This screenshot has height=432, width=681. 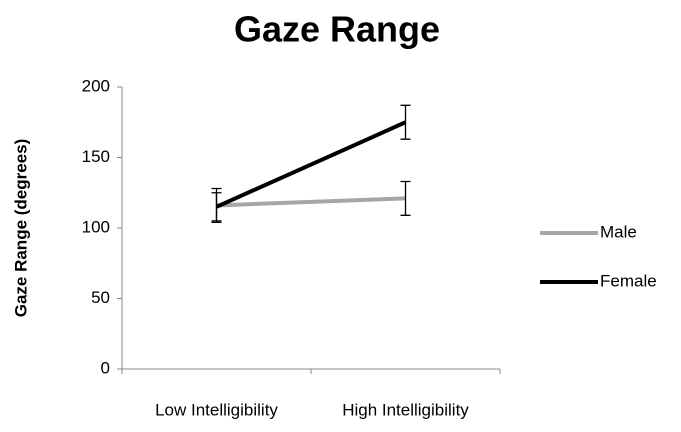 What do you see at coordinates (96, 156) in the screenshot?
I see `y-tick-label: 150` at bounding box center [96, 156].